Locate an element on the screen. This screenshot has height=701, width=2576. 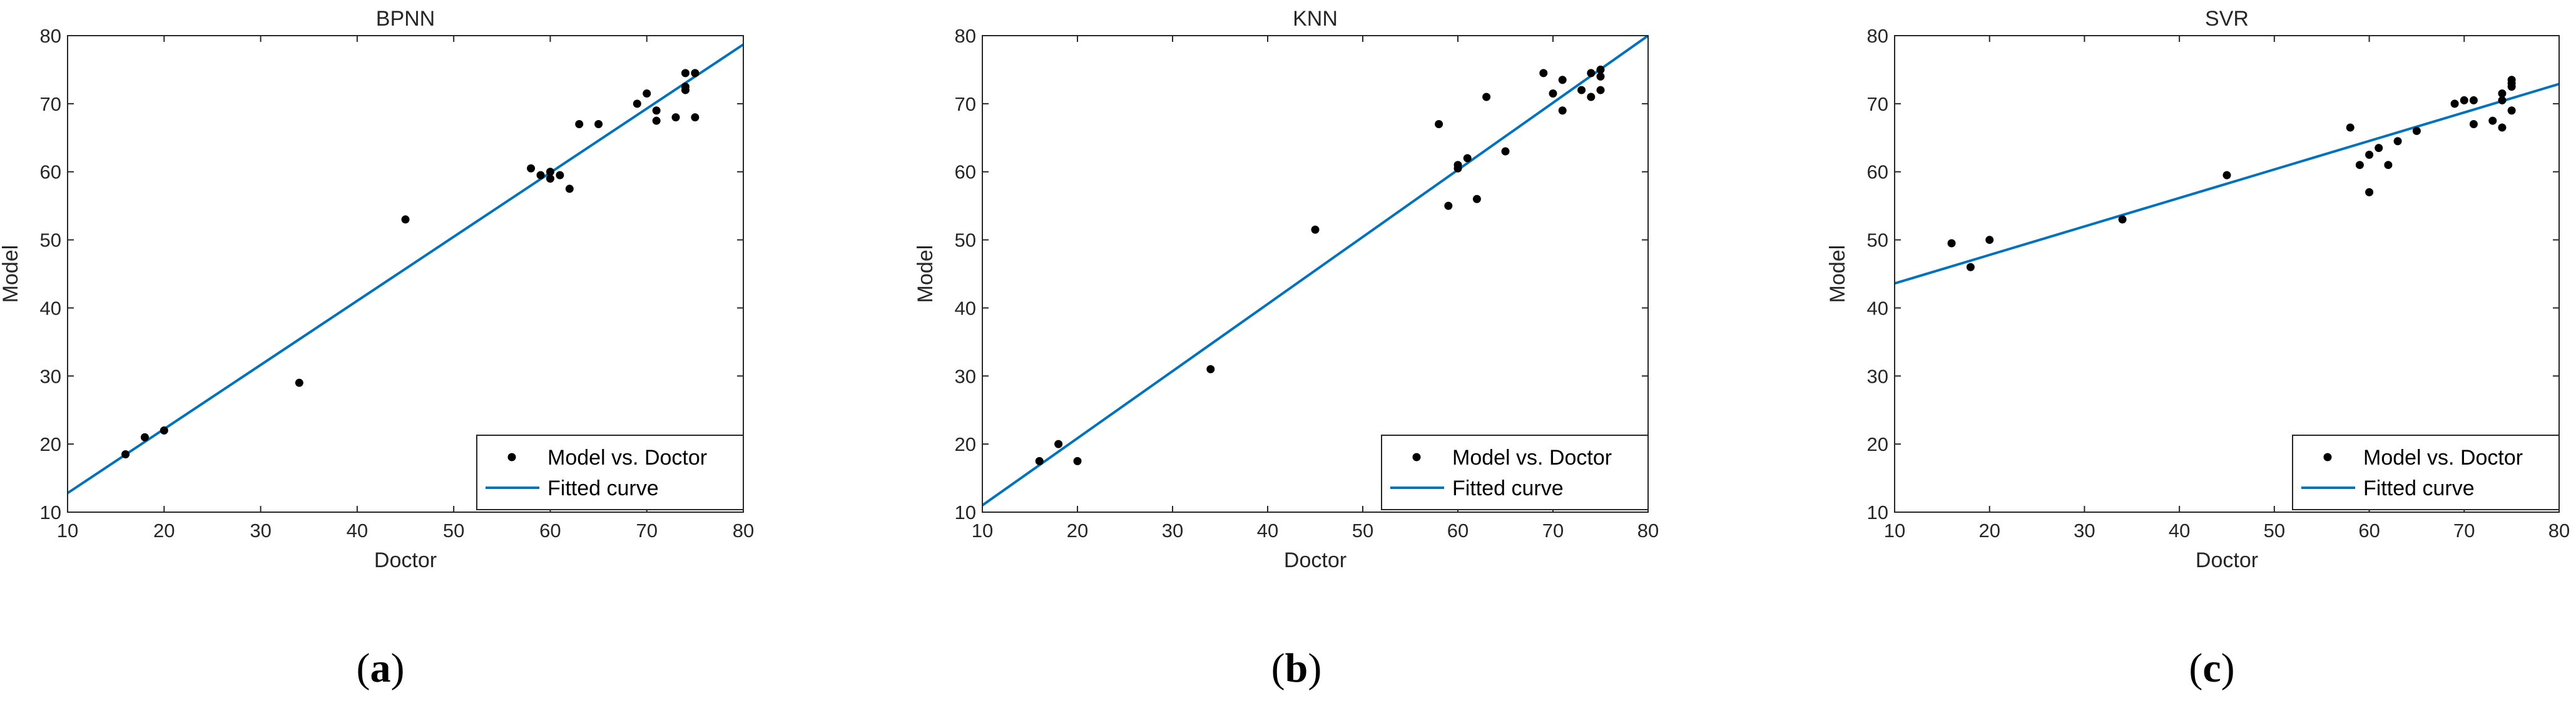
caption-letter: a is located at coordinates (381, 668).